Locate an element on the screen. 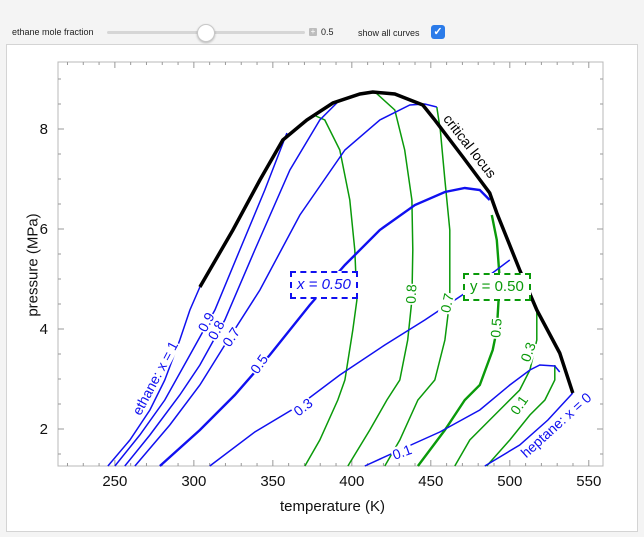 The width and height of the screenshot is (644, 537). y-selection-box: y = 0.50 is located at coordinates (497, 287).